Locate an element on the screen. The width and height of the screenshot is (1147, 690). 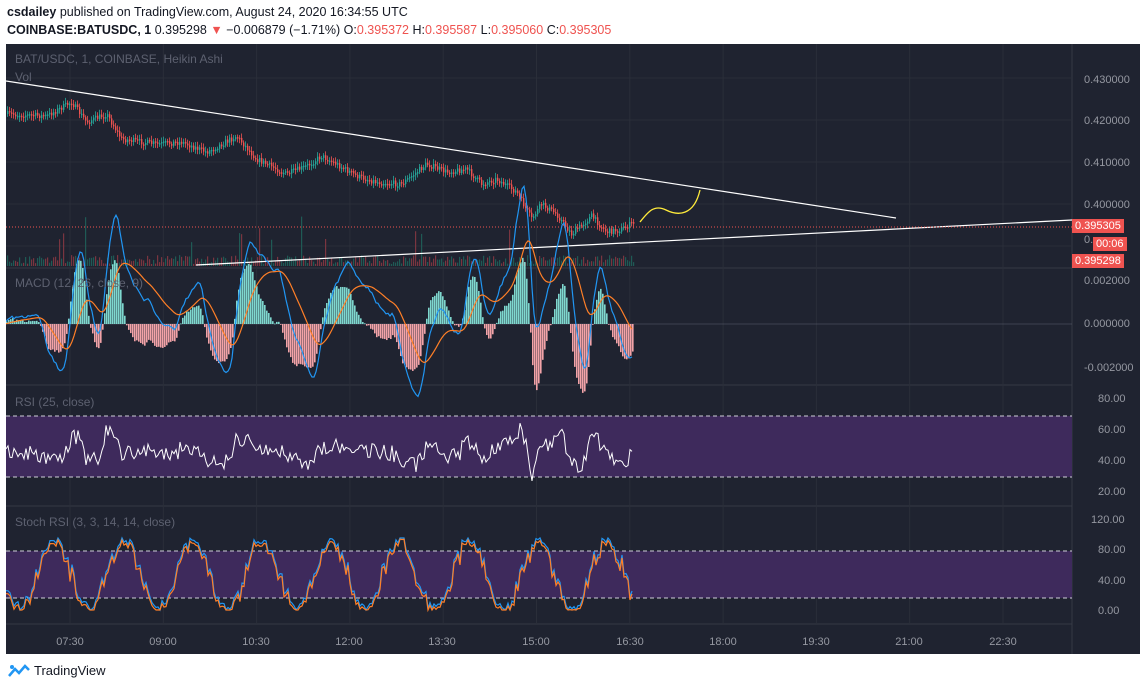
close-price-tag: 0.395305 is located at coordinates (1098, 226).